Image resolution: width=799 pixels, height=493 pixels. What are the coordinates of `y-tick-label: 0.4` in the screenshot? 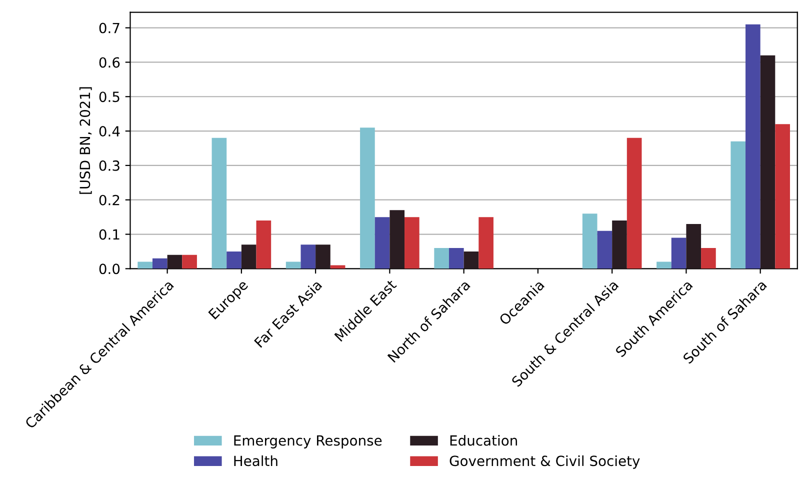 It's located at (109, 131).